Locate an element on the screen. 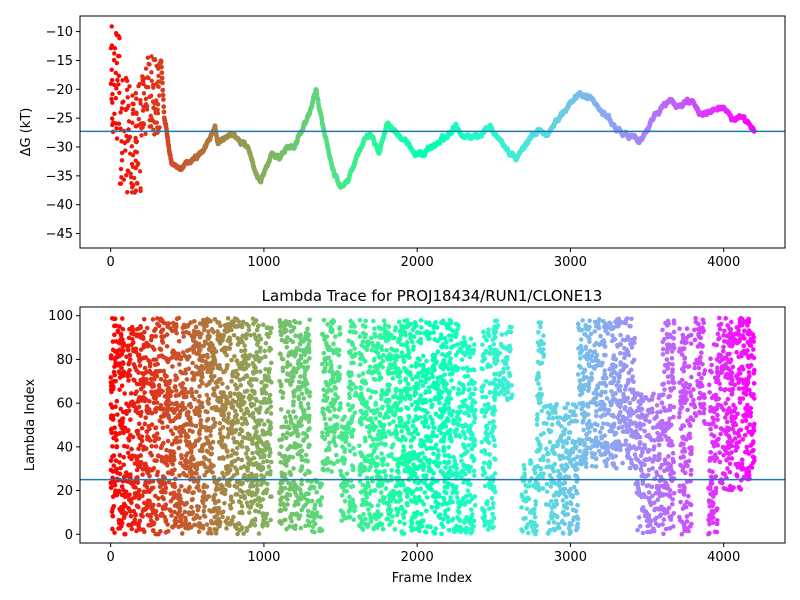 This screenshot has height=600, width=800. y-tick-label: −25 is located at coordinates (59, 119).